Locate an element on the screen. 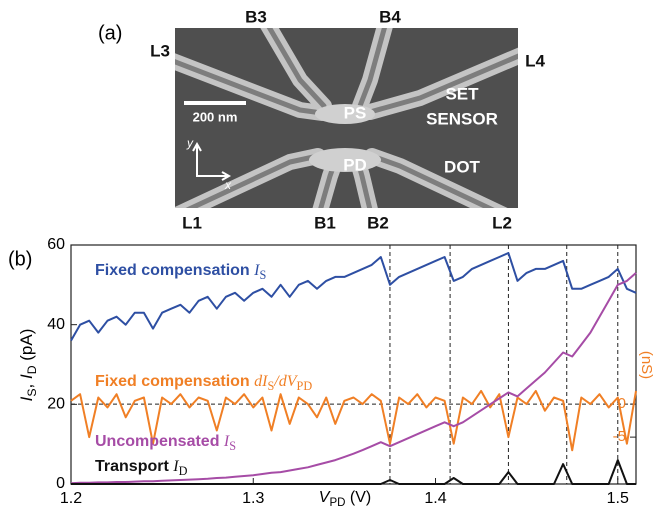 This screenshot has height=510, width=656. axis-label: x is located at coordinates (228, 185).